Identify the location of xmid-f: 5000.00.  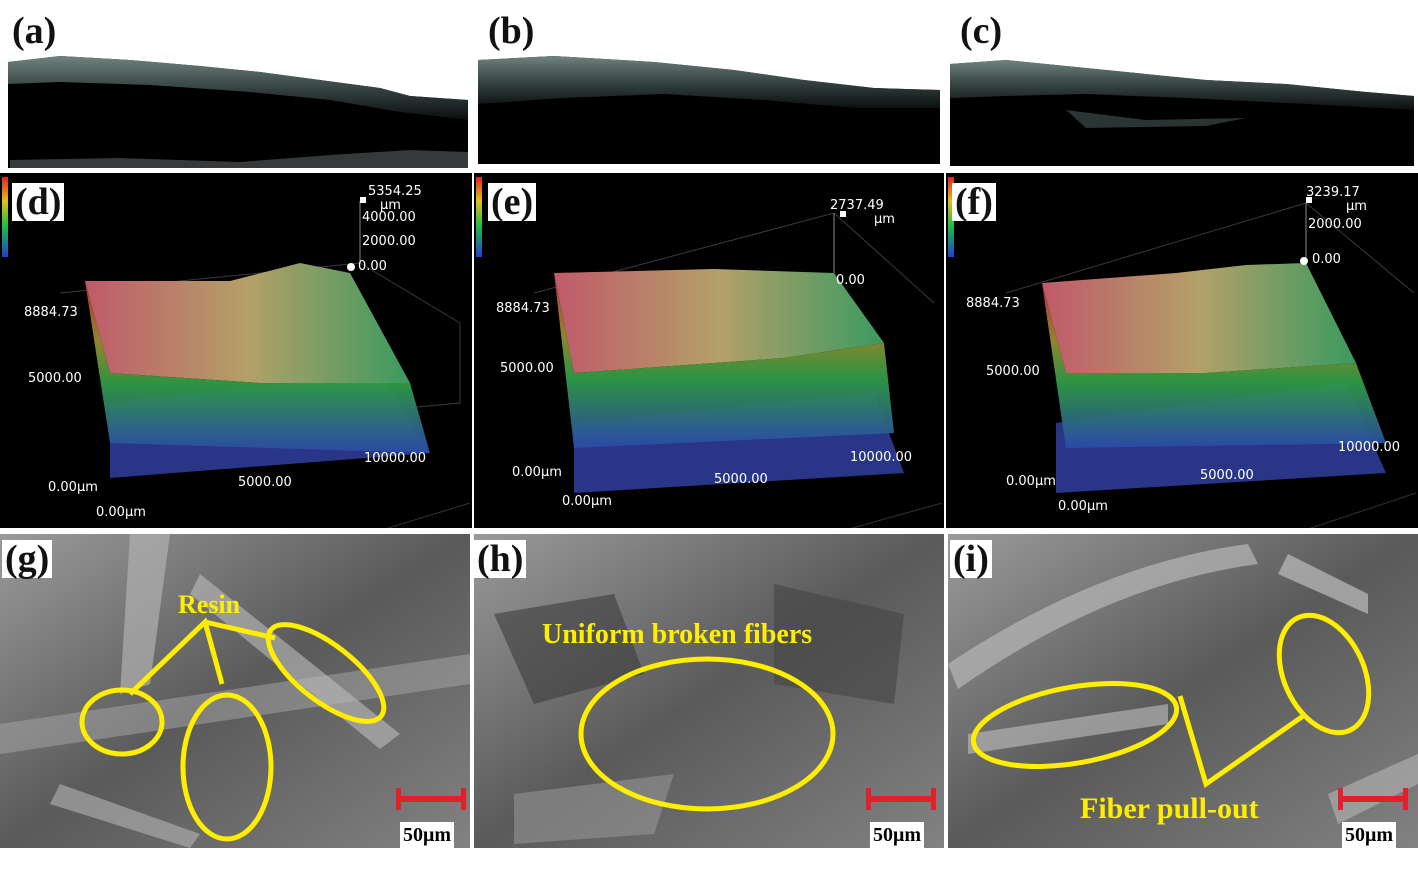
(1227, 475).